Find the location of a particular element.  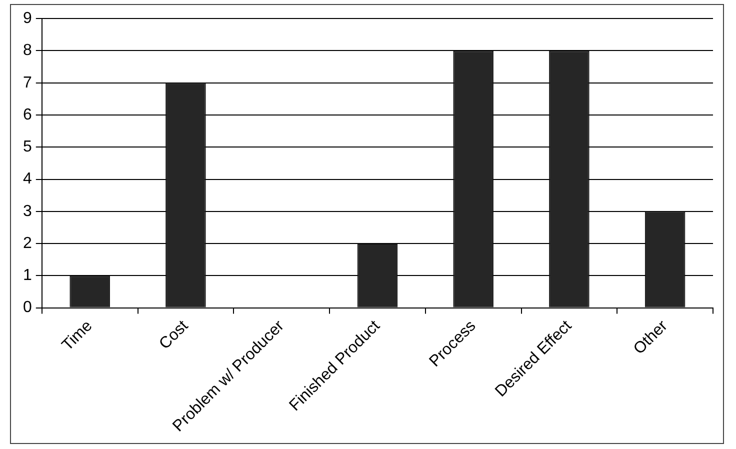

y-tick-label: 1 is located at coordinates (27, 275).